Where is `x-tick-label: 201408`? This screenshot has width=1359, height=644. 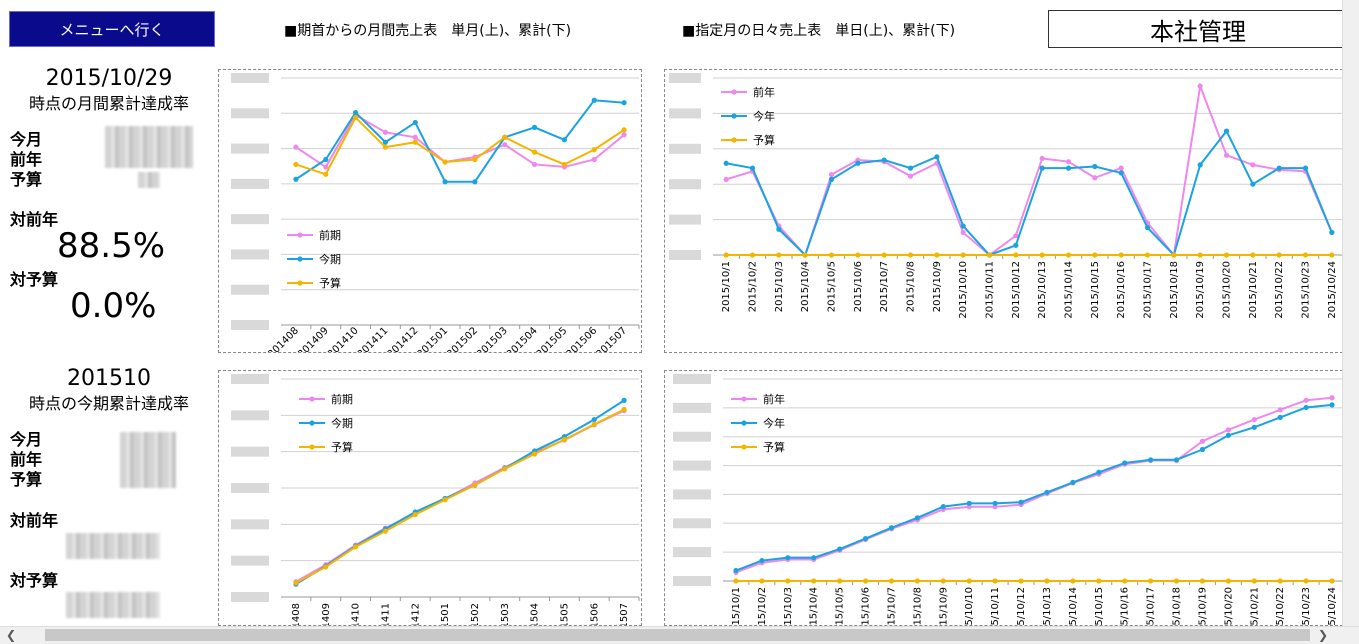 x-tick-label: 201408 is located at coordinates (283, 338).